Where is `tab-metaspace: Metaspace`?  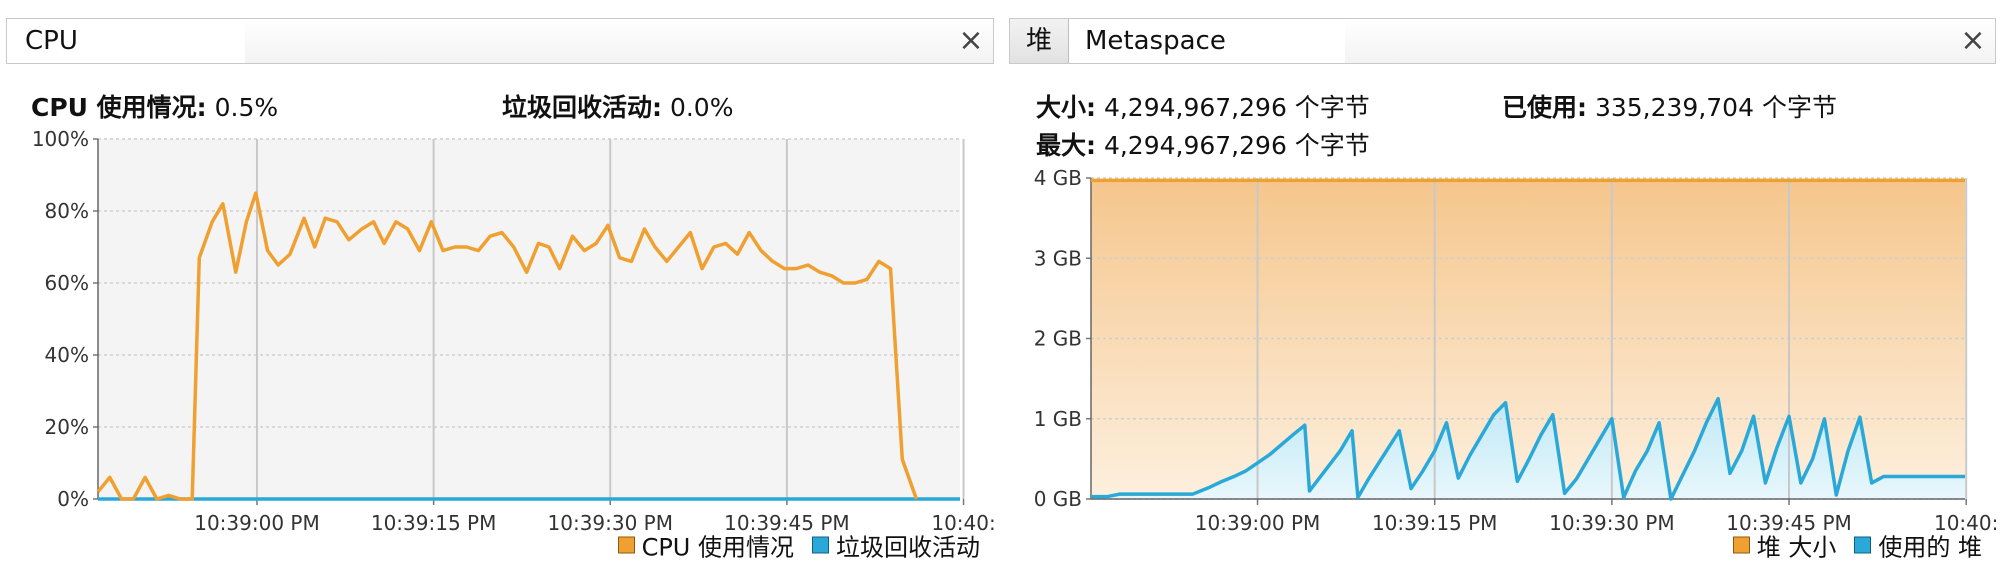 tab-metaspace: Metaspace is located at coordinates (1207, 41).